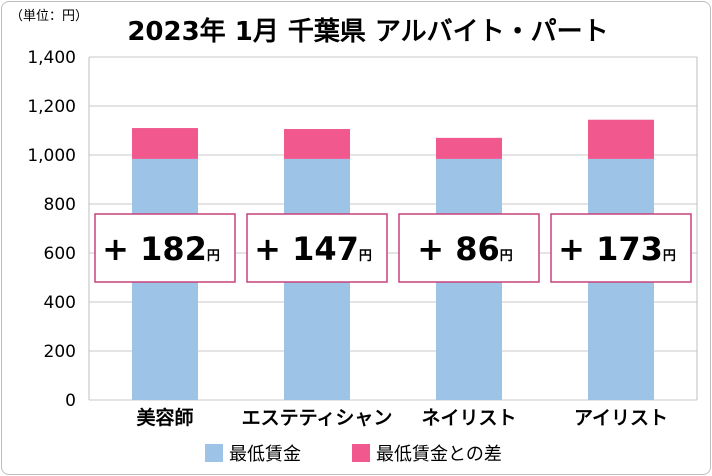 The width and height of the screenshot is (712, 476). I want to click on difference-labels: + 182円 + 147円 + 86円 + 173円, so click(393, 248).